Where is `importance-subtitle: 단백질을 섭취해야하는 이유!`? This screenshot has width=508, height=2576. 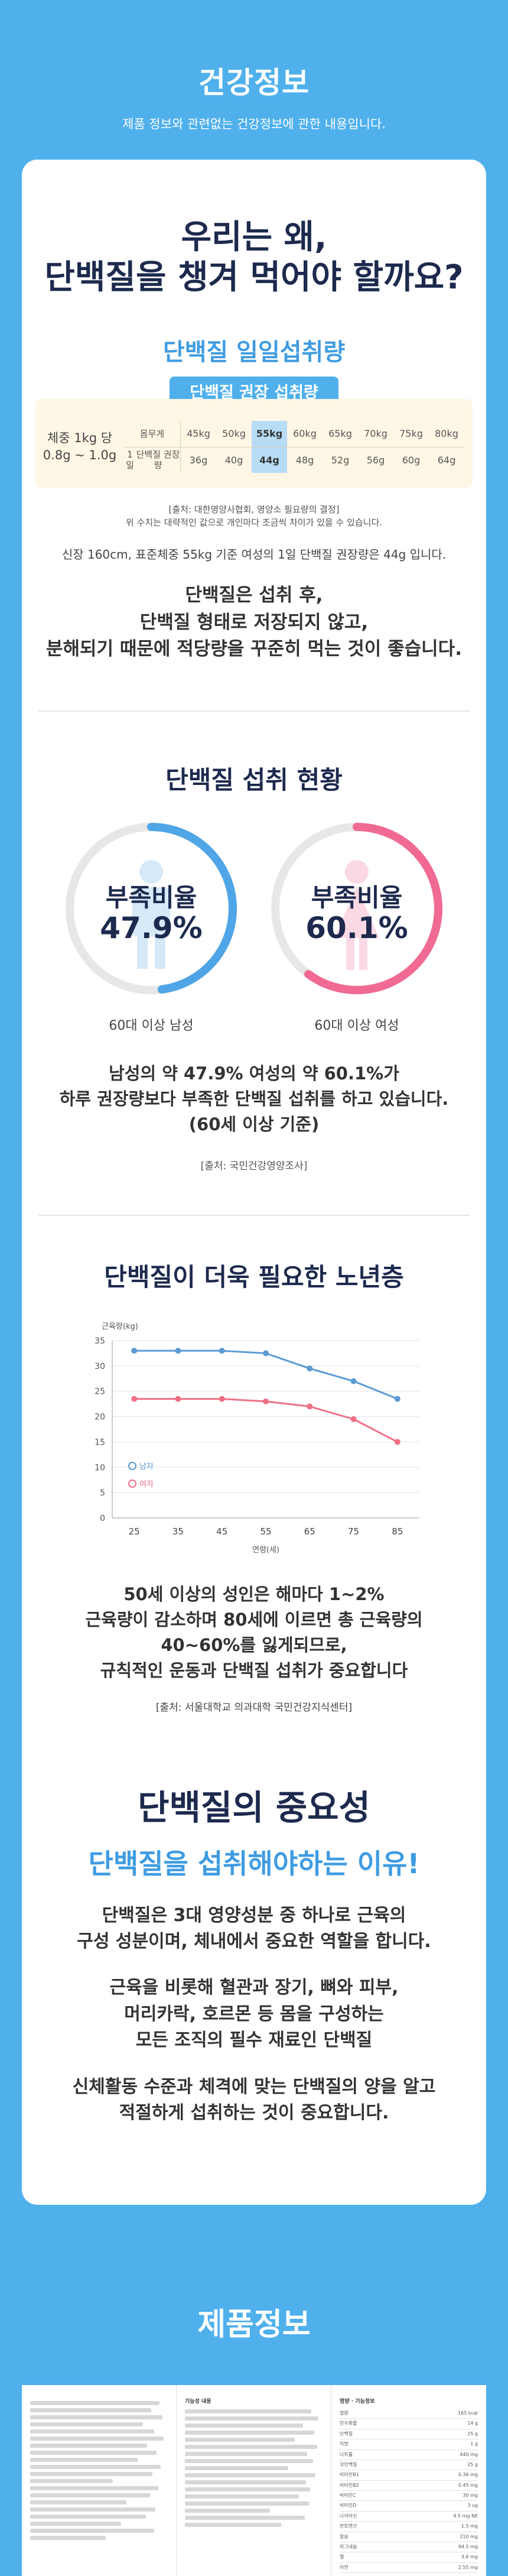
importance-subtitle: 단백질을 섭취해야하는 이유! is located at coordinates (254, 1863).